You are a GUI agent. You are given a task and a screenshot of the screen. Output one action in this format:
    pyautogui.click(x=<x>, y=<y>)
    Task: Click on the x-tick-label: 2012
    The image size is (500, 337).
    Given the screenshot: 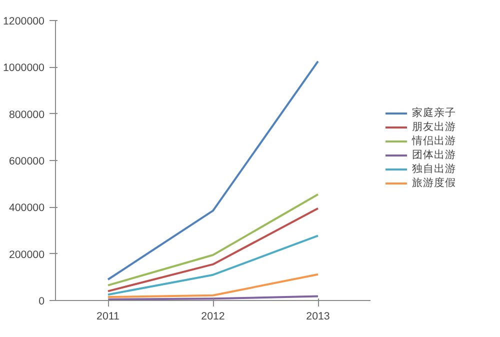 What is the action you would take?
    pyautogui.click(x=213, y=316)
    